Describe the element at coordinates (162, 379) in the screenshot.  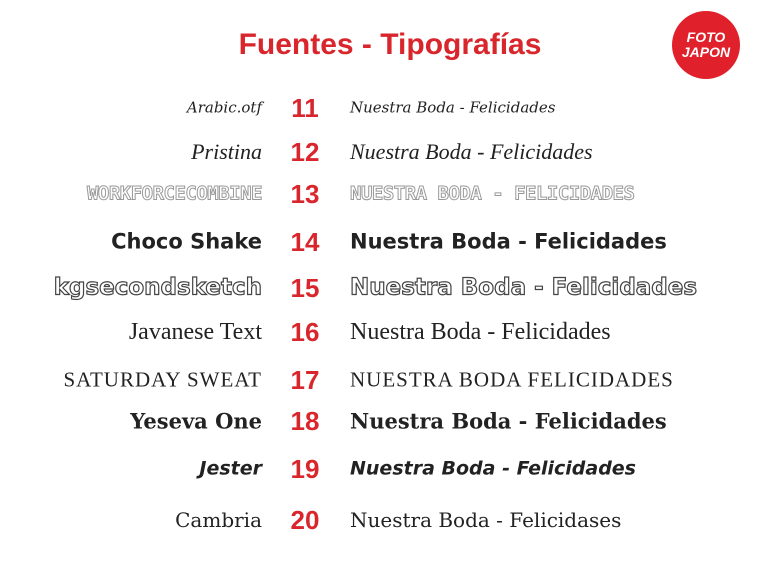
I see `font-name: SATURDAY SWEAT` at that location.